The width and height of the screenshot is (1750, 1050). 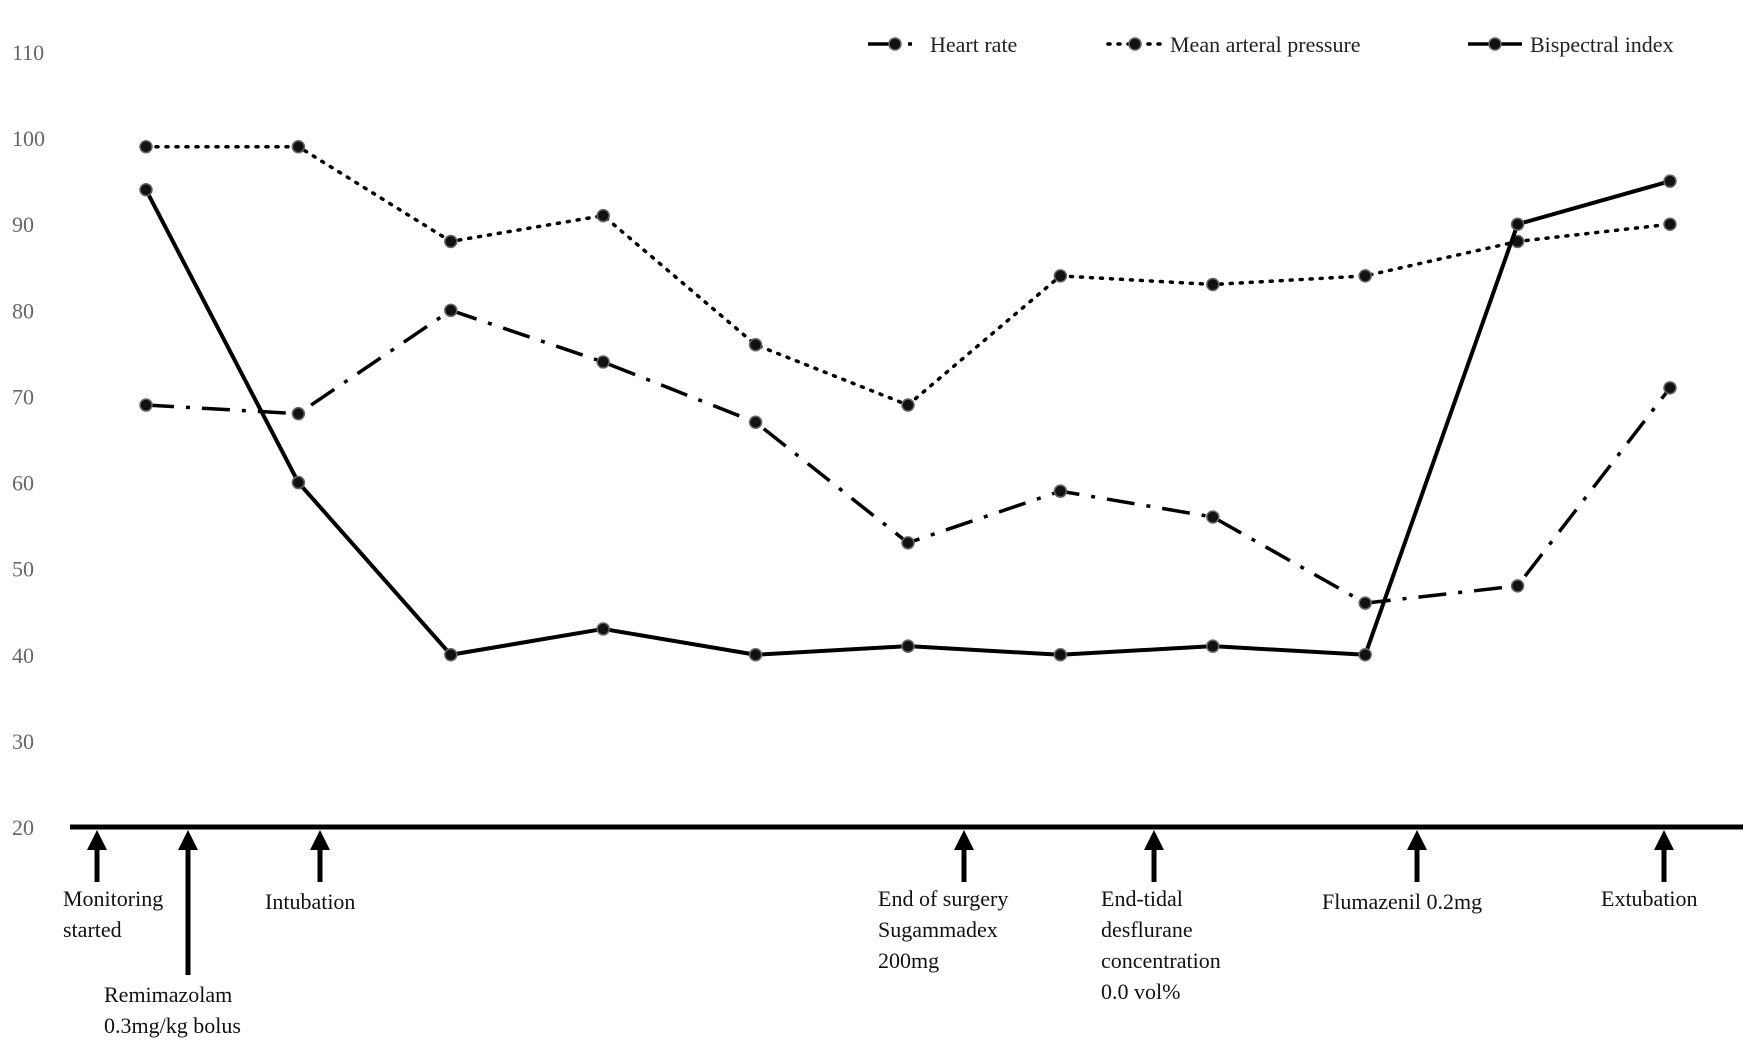 What do you see at coordinates (92, 929) in the screenshot?
I see `event-label: started` at bounding box center [92, 929].